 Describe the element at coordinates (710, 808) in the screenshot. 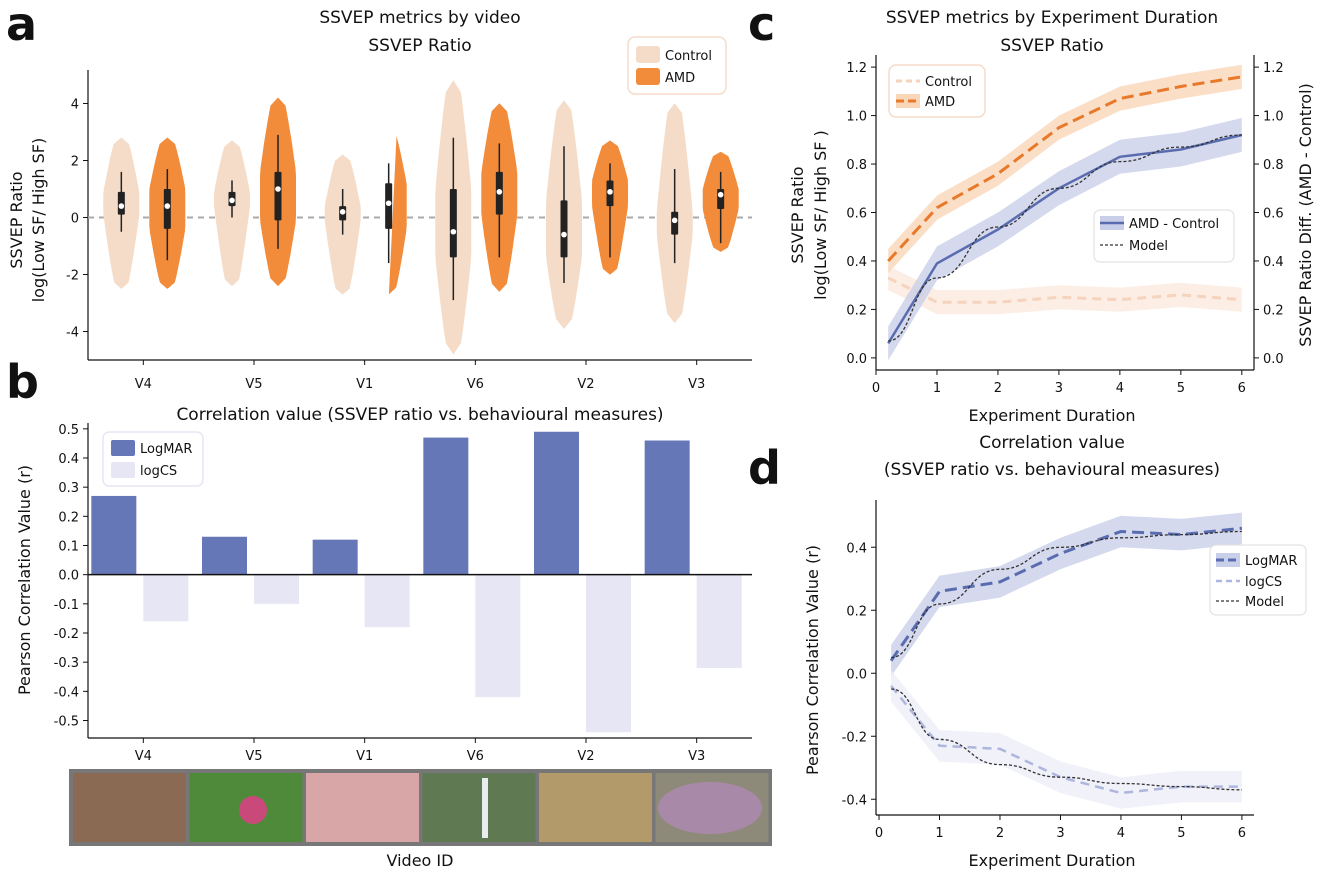

I see `thumbnail-decoration` at that location.